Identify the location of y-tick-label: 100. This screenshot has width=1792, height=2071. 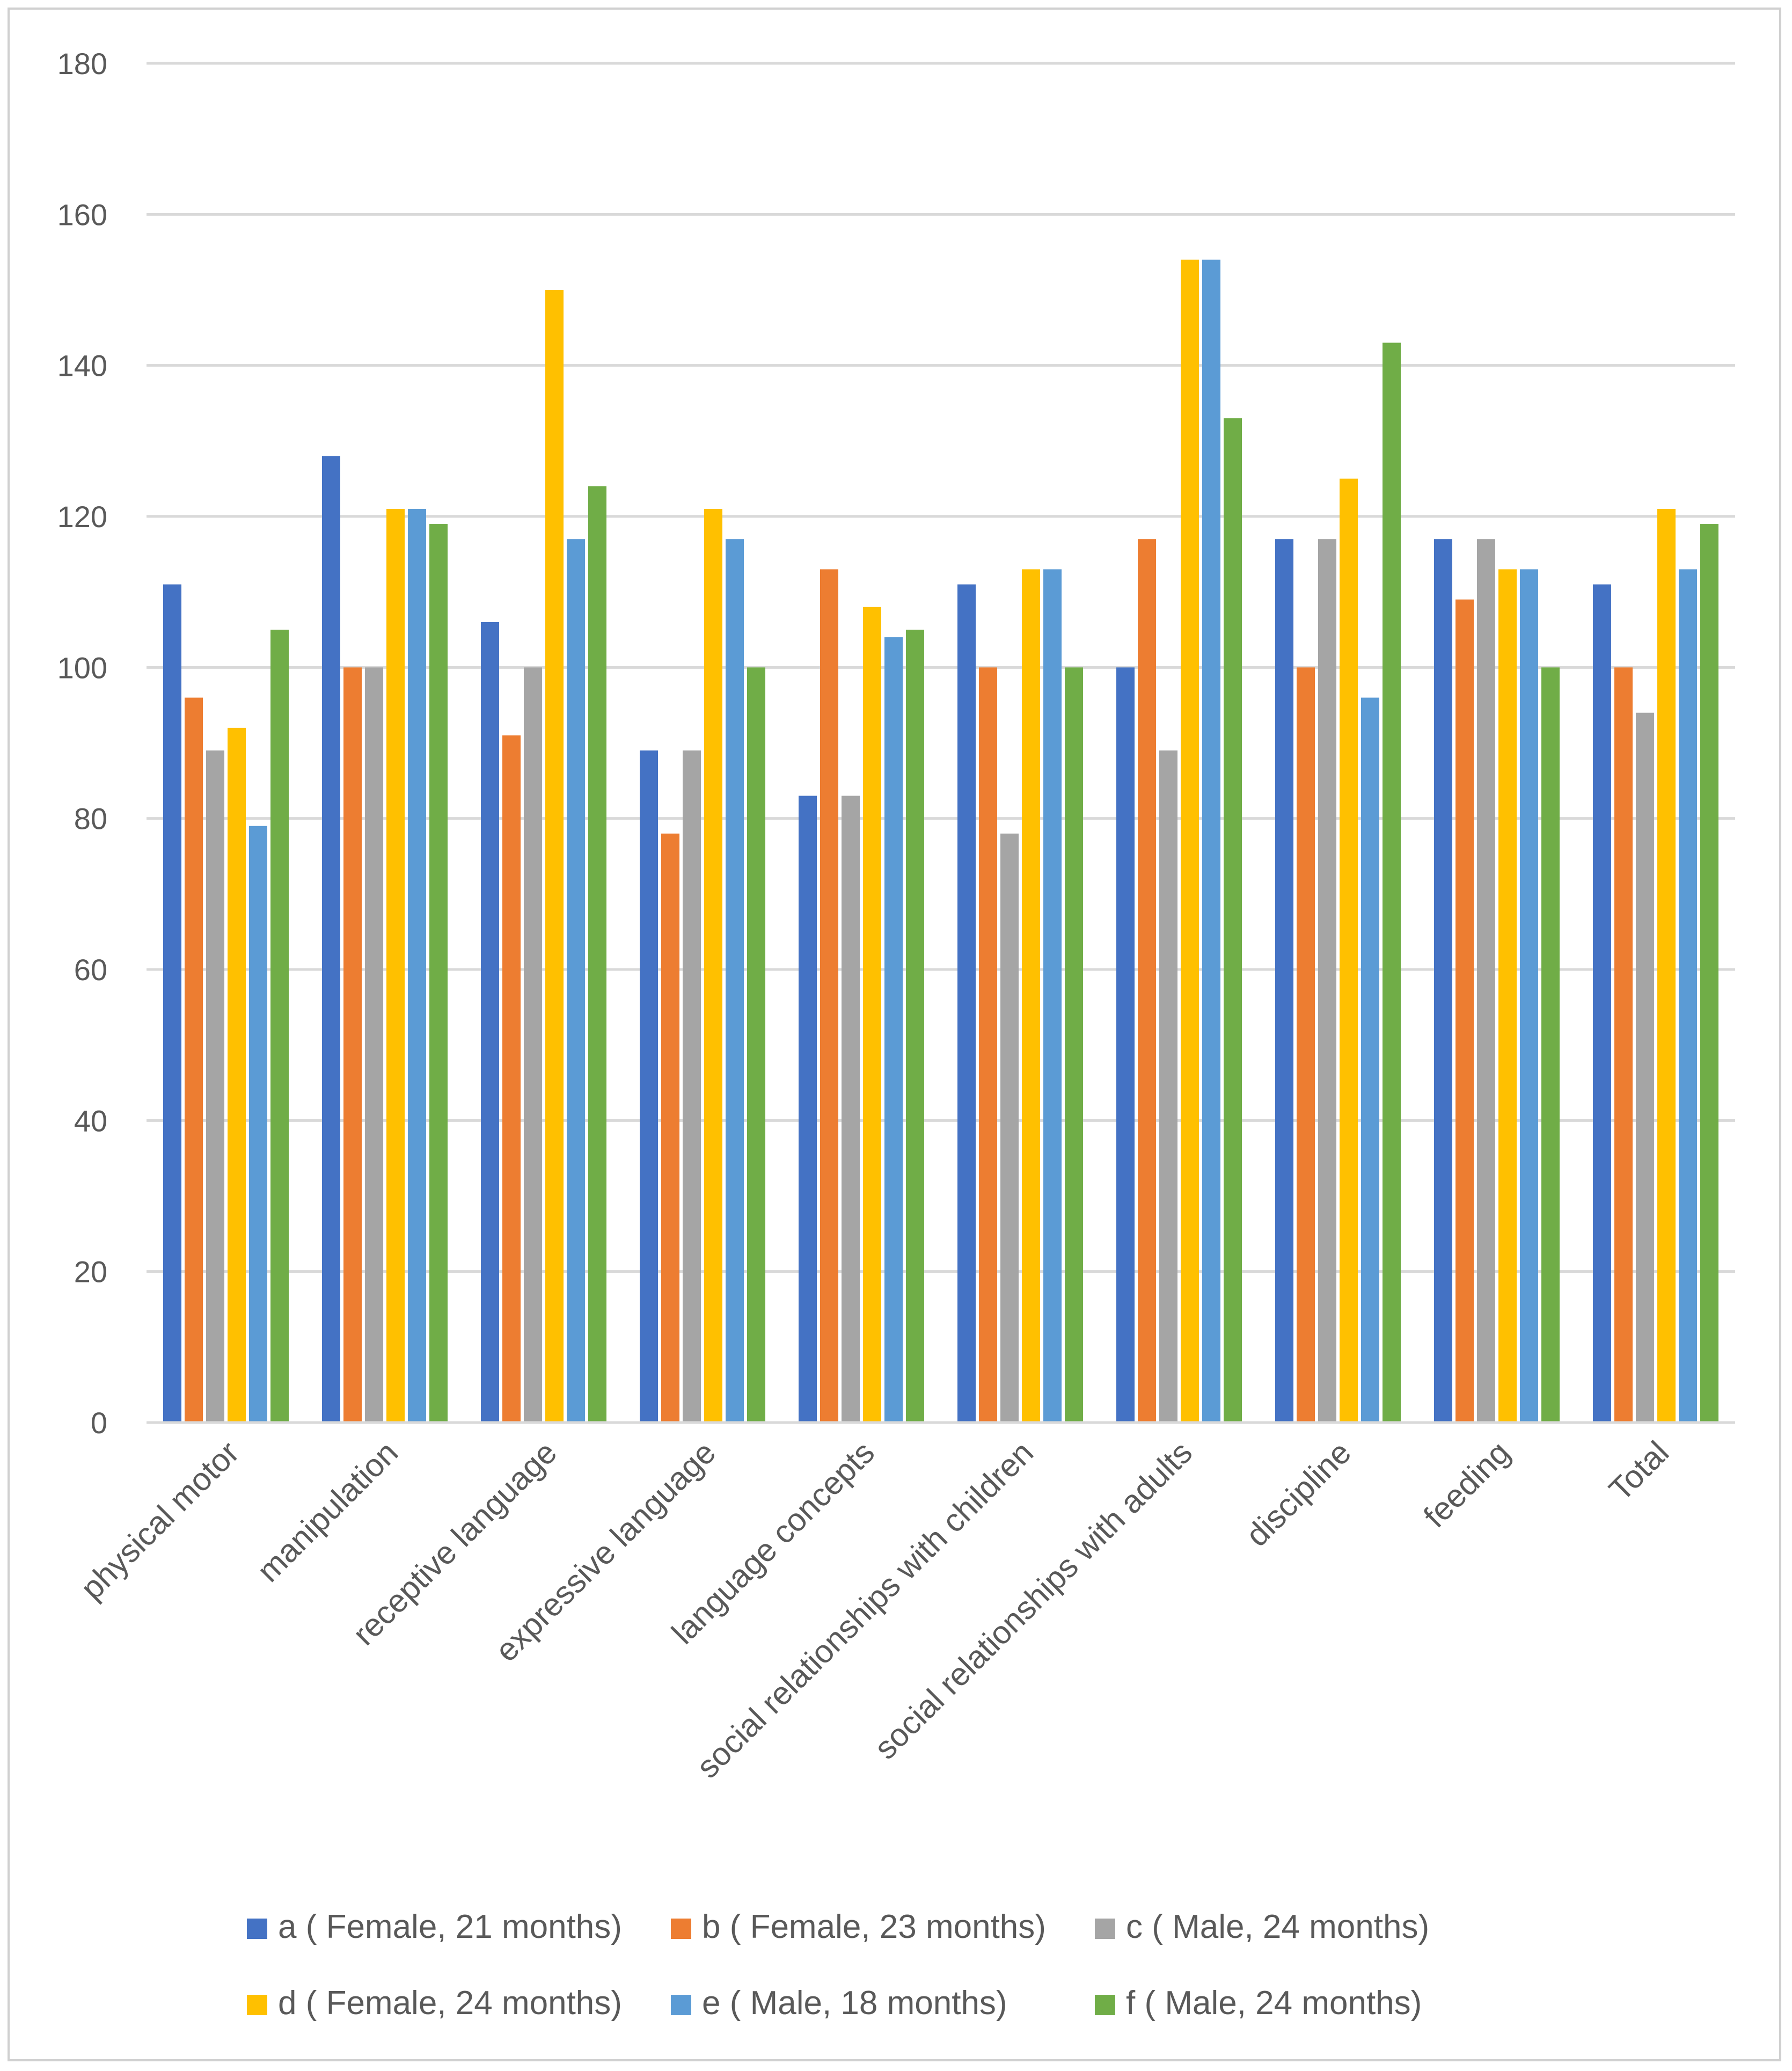
(82, 667).